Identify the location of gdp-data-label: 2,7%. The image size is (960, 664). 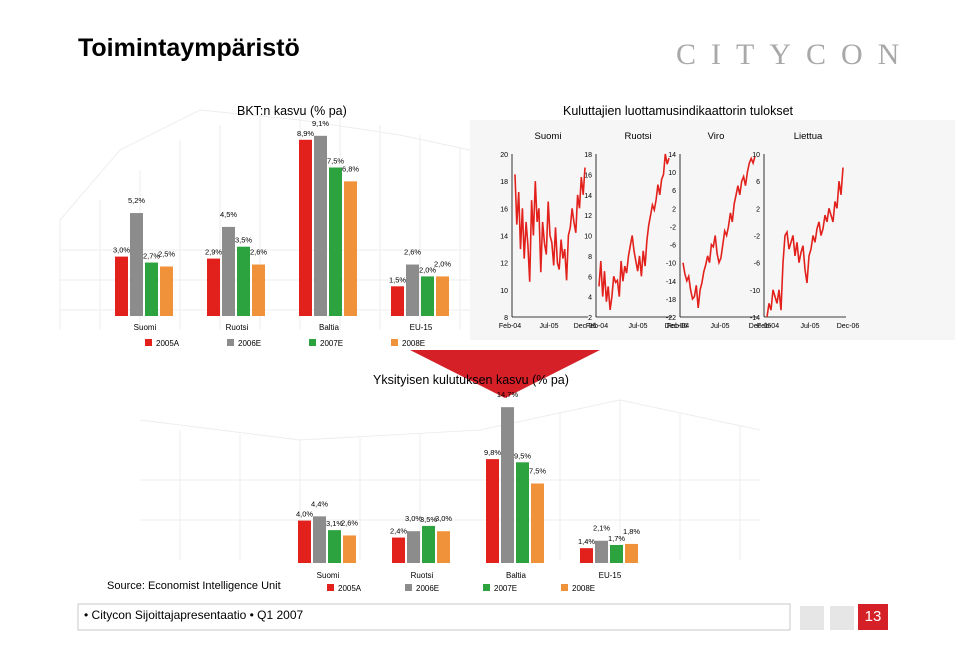
(151, 256).